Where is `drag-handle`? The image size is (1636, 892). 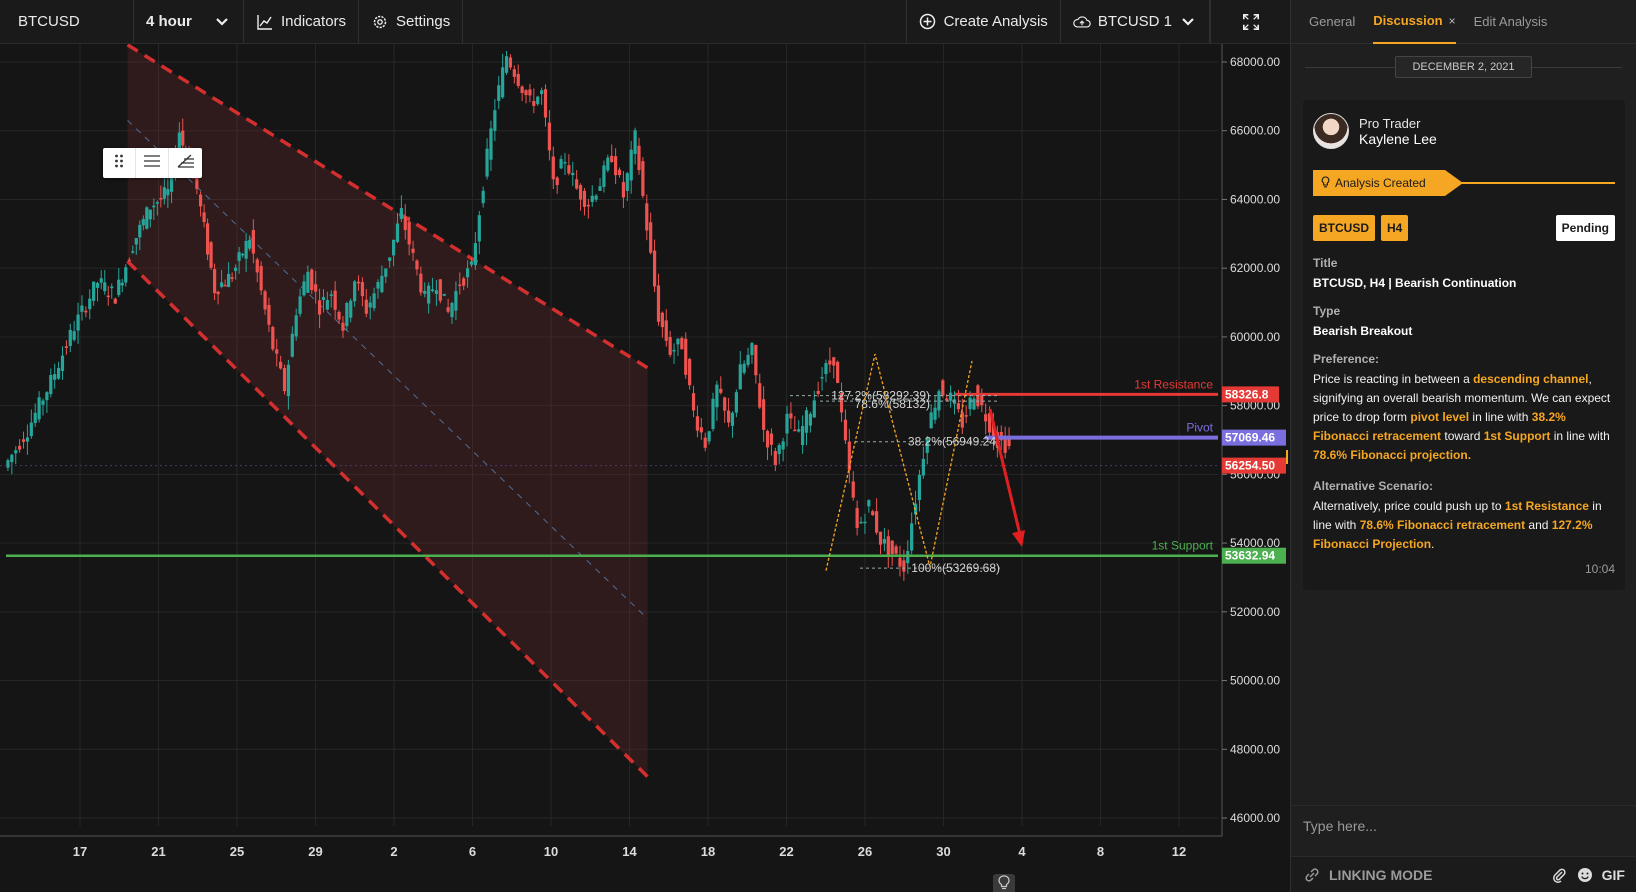
drag-handle is located at coordinates (119, 163).